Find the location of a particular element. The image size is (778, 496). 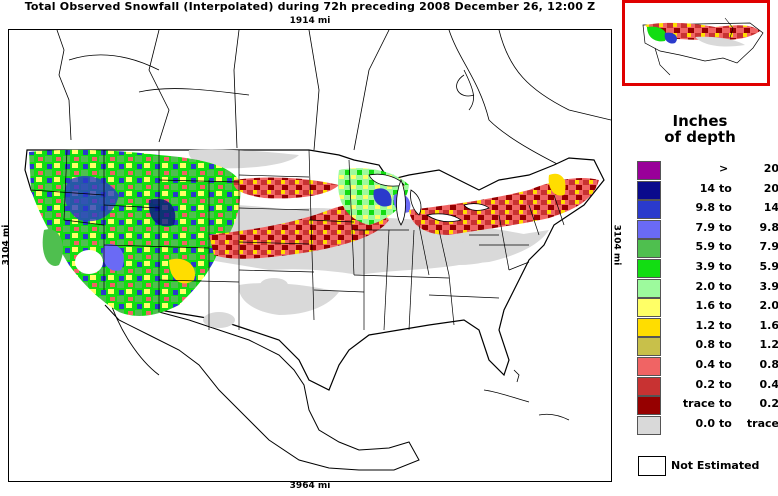

legend-title-line1: Inches is located at coordinates (700, 121).